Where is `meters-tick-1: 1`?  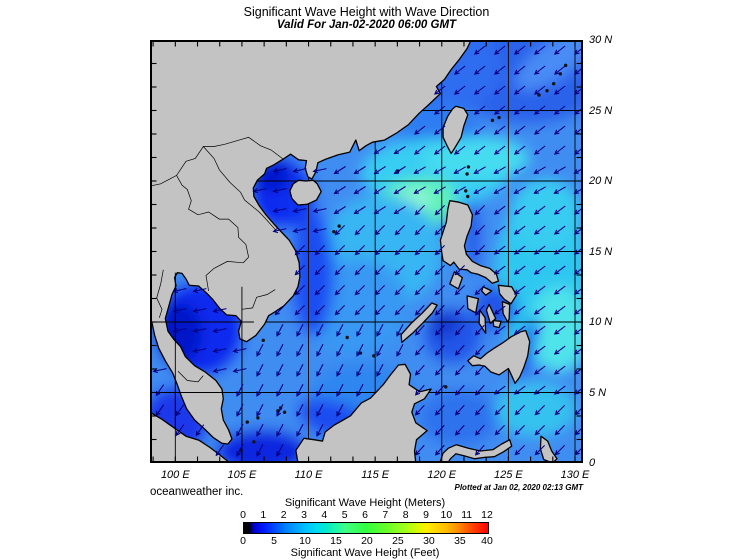
meters-tick-1: 1 is located at coordinates (263, 515).